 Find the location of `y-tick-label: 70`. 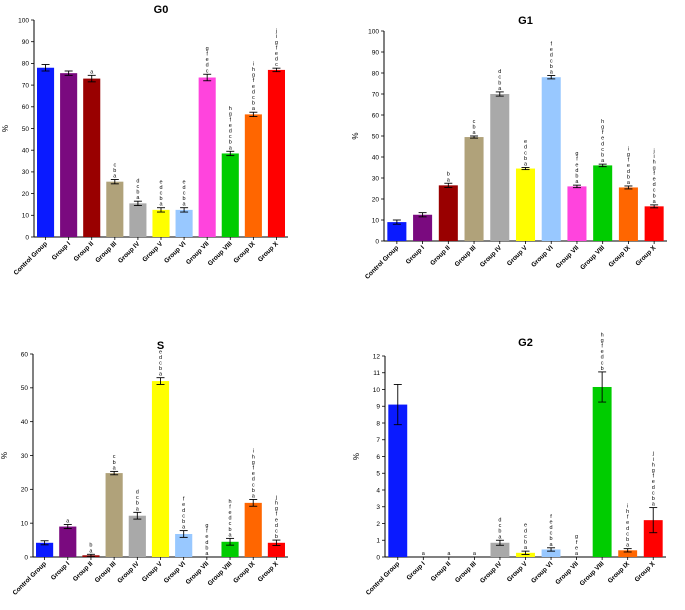

y-tick-label: 70 is located at coordinates (26, 85).